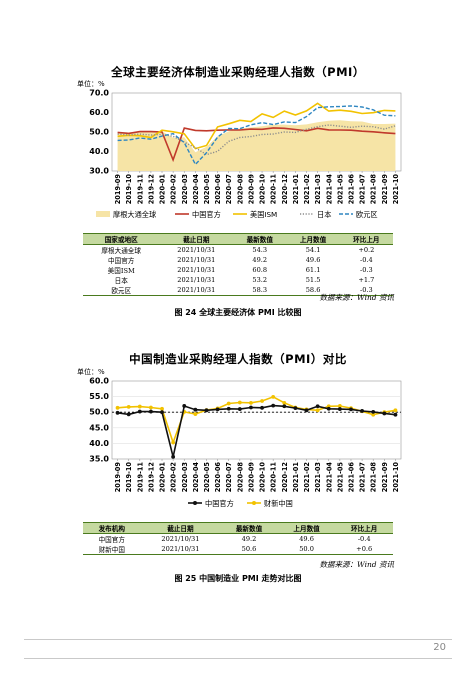 Image resolution: width=476 pixels, height=673 pixels. I want to click on x-tick-label: 2020-06, so click(218, 477).